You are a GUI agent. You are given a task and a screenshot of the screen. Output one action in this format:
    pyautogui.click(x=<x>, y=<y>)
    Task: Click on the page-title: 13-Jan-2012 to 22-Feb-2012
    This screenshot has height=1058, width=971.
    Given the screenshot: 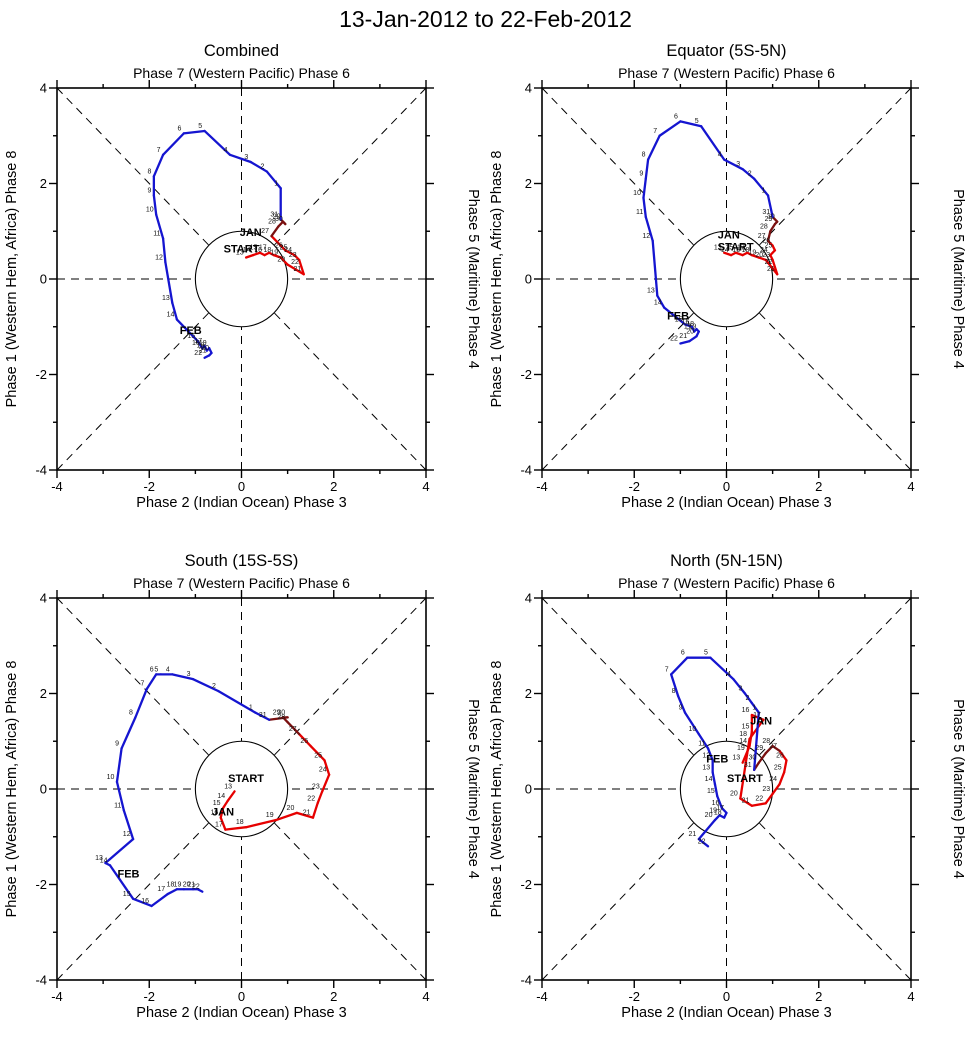 What is the action you would take?
    pyautogui.click(x=485, y=19)
    